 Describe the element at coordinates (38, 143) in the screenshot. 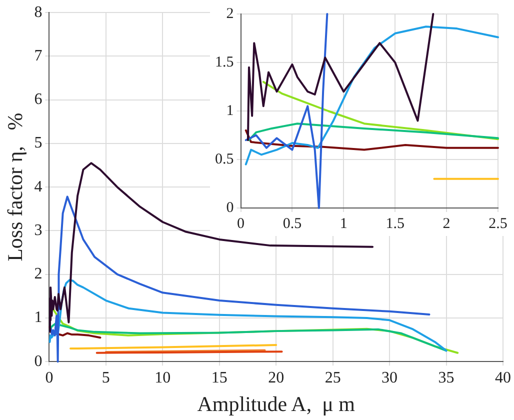

I see `y-tick-label: 5` at that location.